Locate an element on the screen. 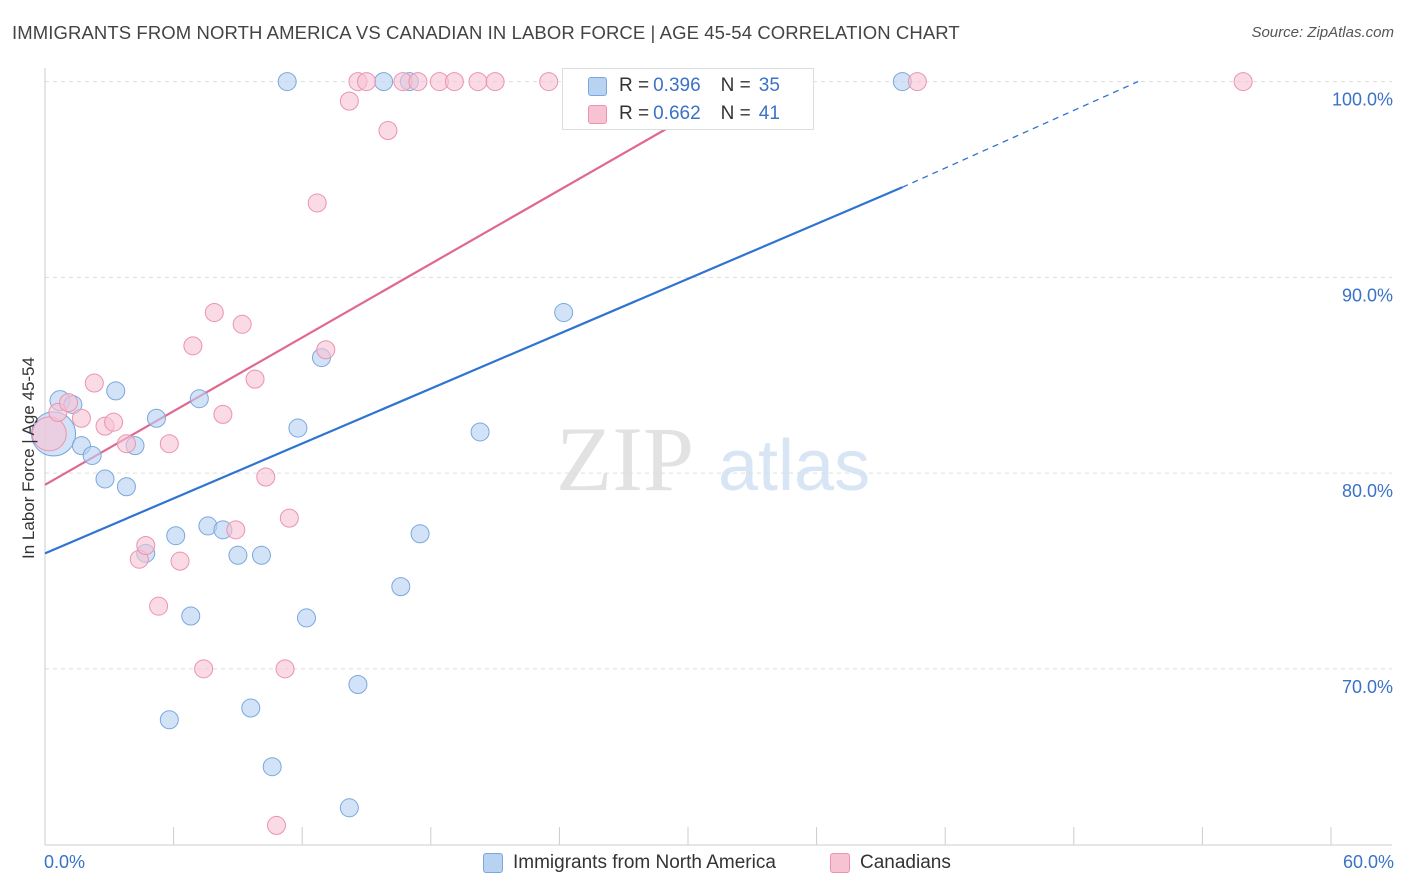 The image size is (1406, 892). correlation-legend: R = 0.396 N = 35 R = 0.662 N = 41 is located at coordinates (688, 99).